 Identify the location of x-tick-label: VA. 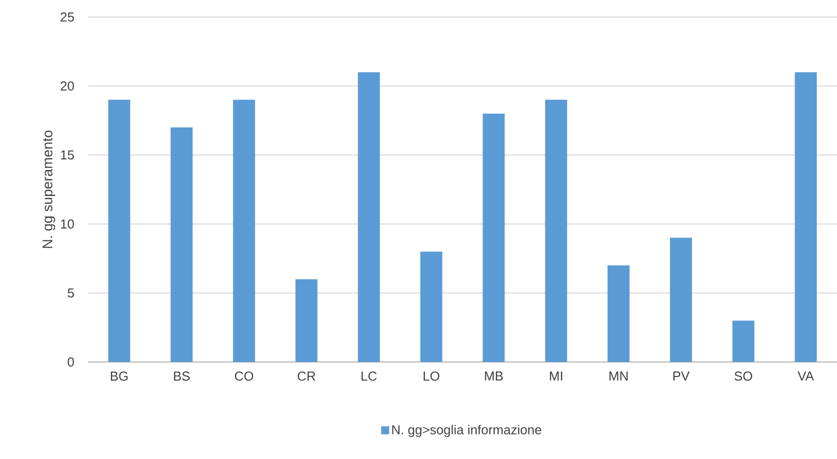
(806, 376).